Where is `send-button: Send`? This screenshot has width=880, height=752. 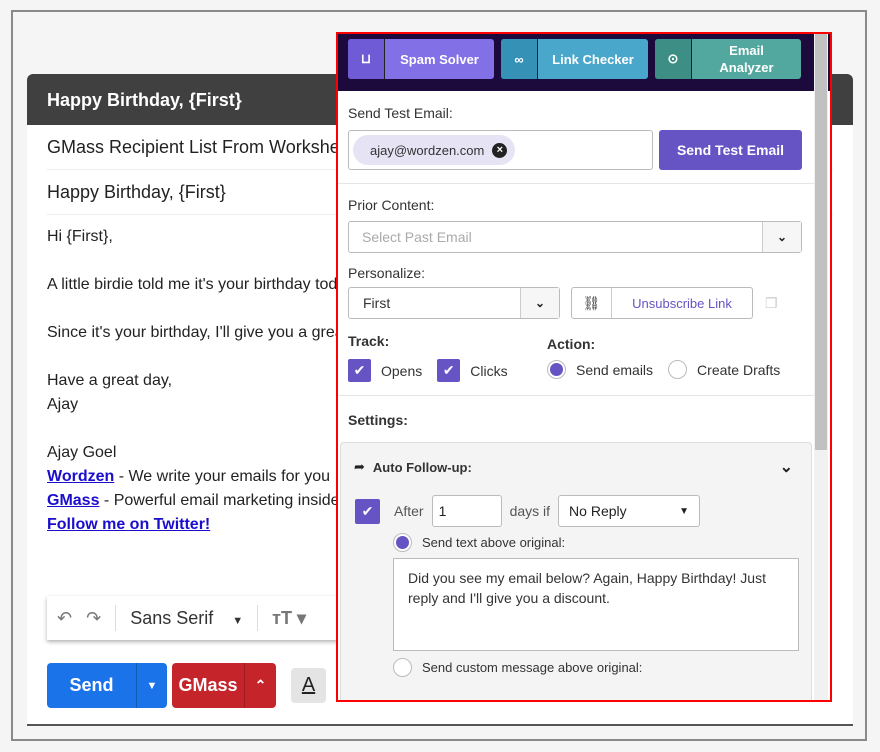 send-button: Send is located at coordinates (92, 685).